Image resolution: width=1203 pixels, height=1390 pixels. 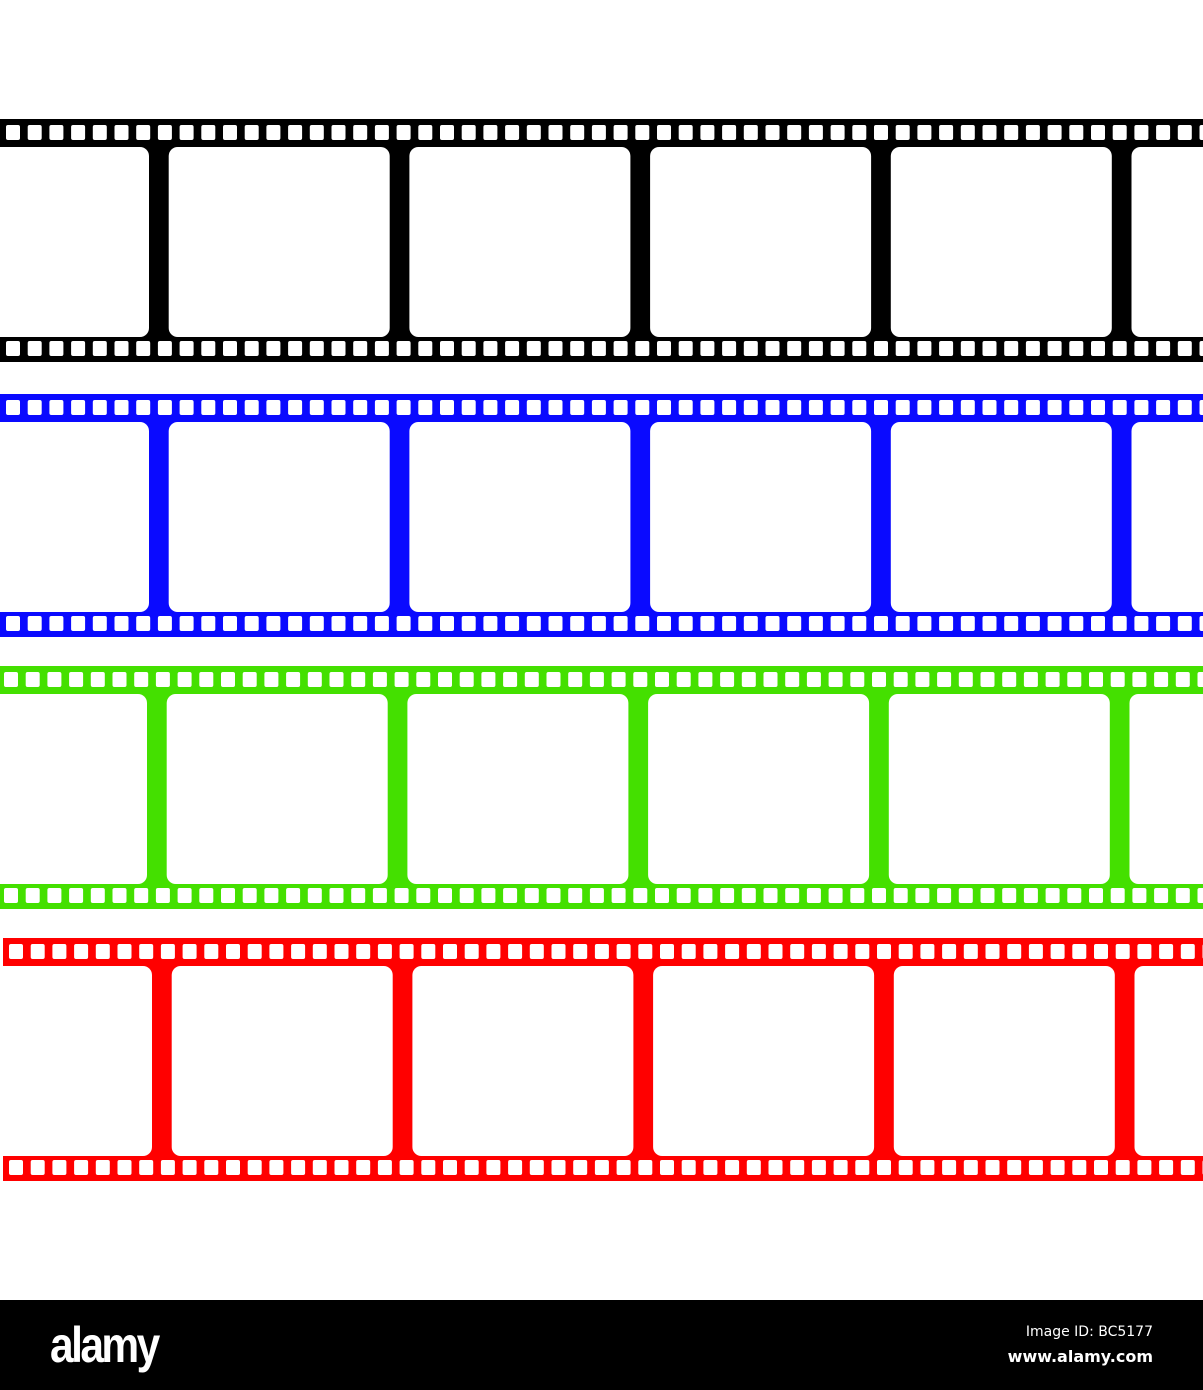 What do you see at coordinates (105, 1345) in the screenshot?
I see `alamy-logo: alamy` at bounding box center [105, 1345].